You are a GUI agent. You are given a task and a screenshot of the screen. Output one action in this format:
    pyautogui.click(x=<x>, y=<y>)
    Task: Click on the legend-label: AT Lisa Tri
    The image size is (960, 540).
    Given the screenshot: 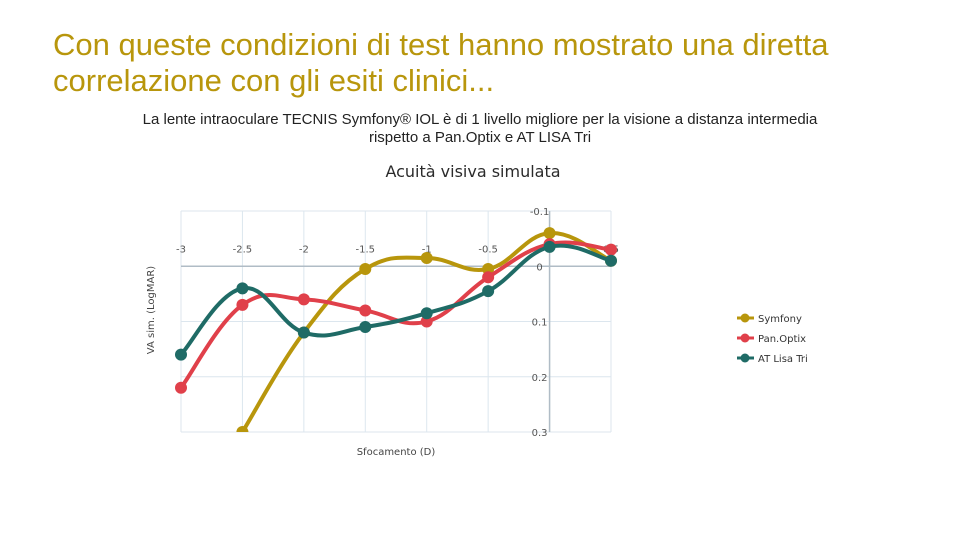 What is the action you would take?
    pyautogui.click(x=783, y=359)
    